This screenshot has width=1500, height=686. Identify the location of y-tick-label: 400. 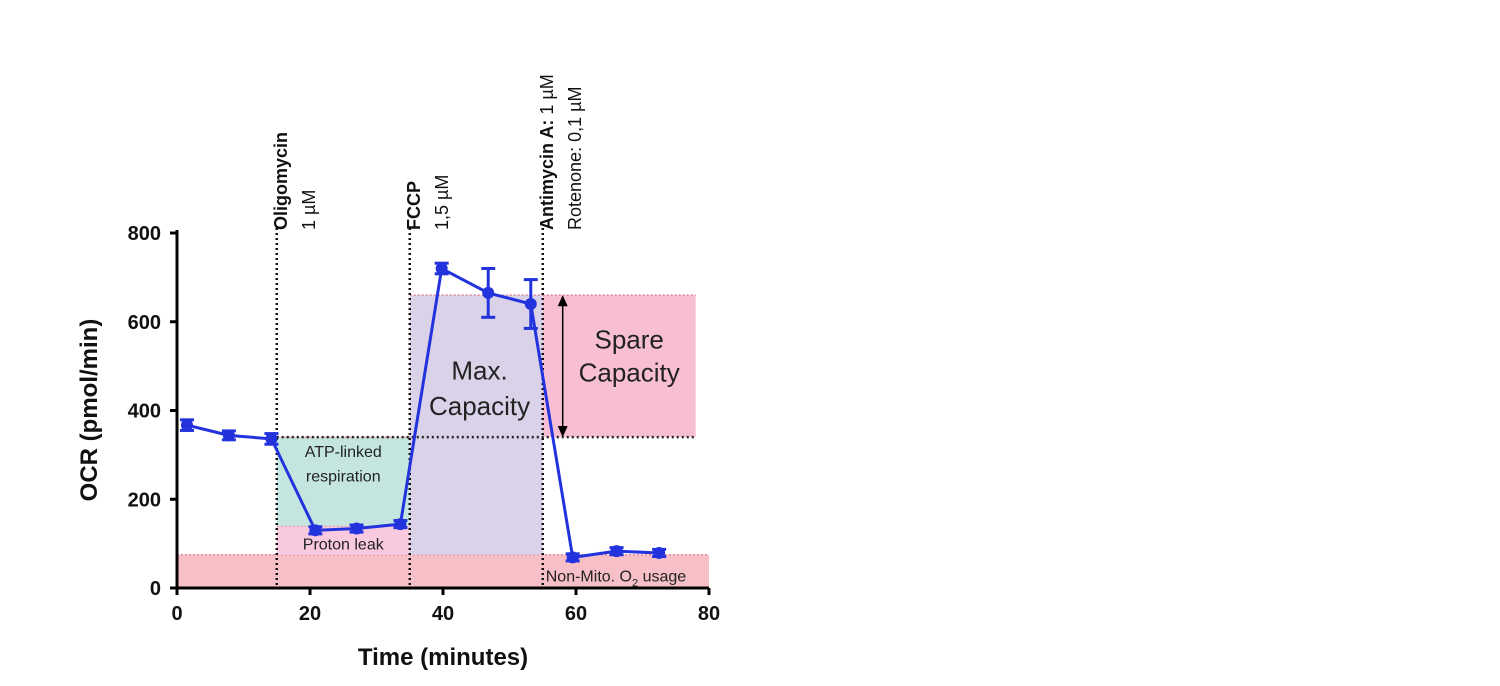
(144, 412).